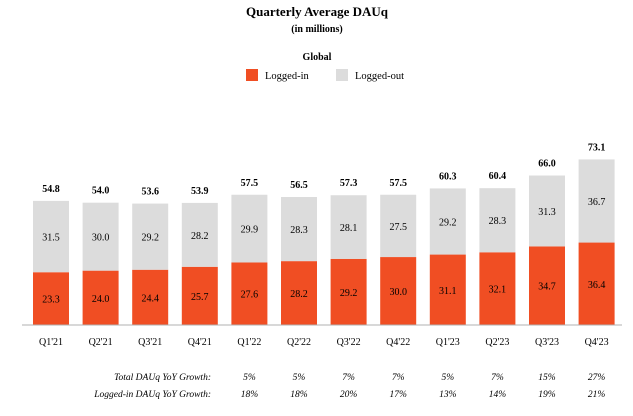  I want to click on data-label-logged-out: 29.9, so click(250, 230).